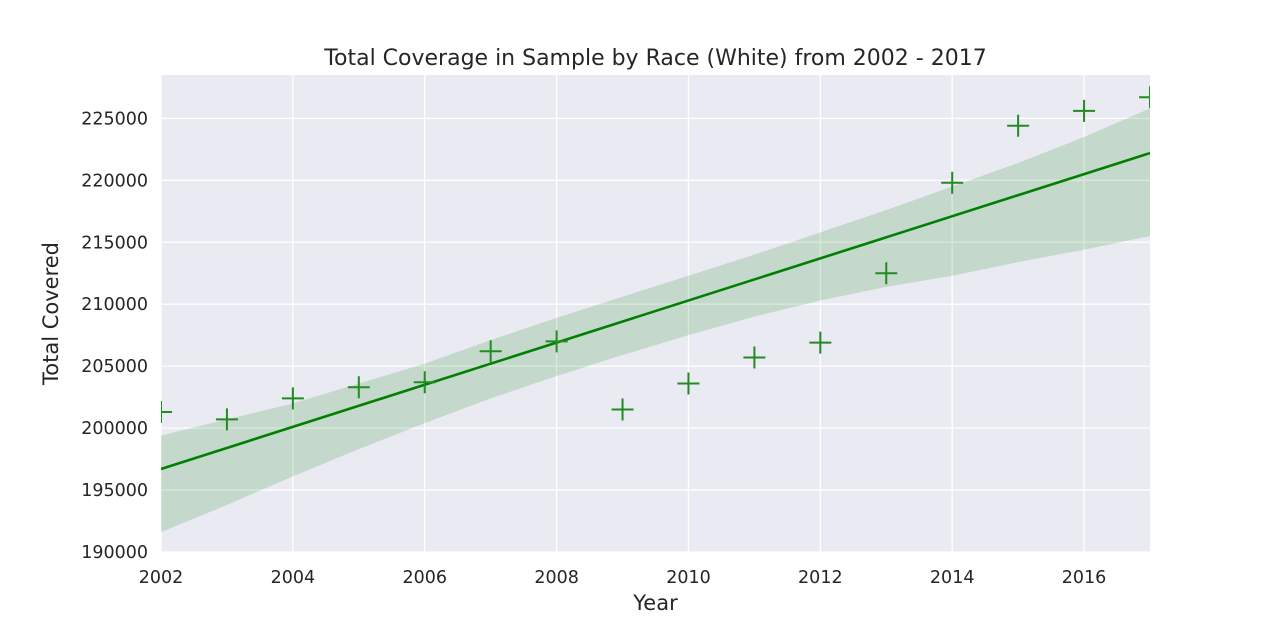  Describe the element at coordinates (293, 578) in the screenshot. I see `x-tick-label: 2004` at that location.